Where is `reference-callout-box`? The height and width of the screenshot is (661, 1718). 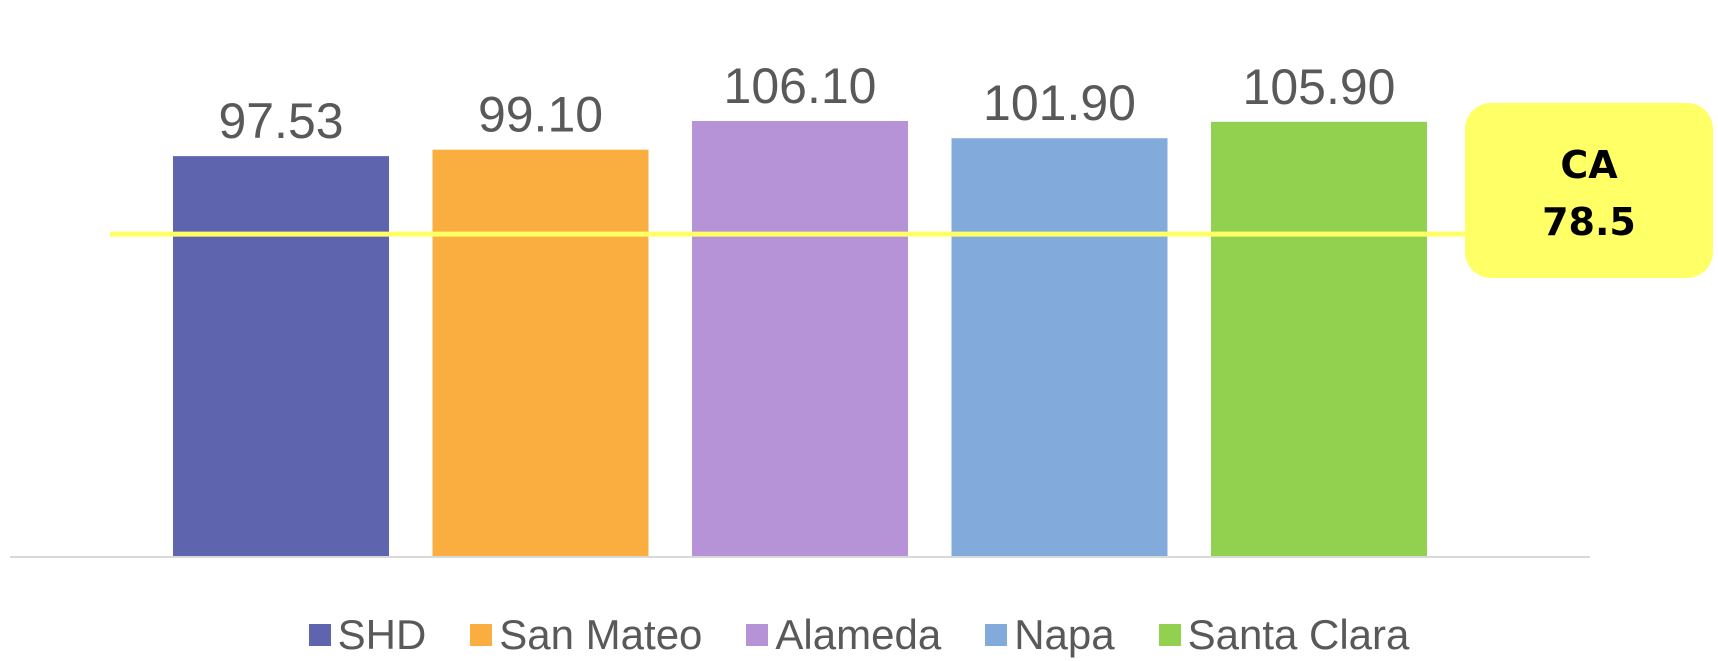 reference-callout-box is located at coordinates (1589, 190).